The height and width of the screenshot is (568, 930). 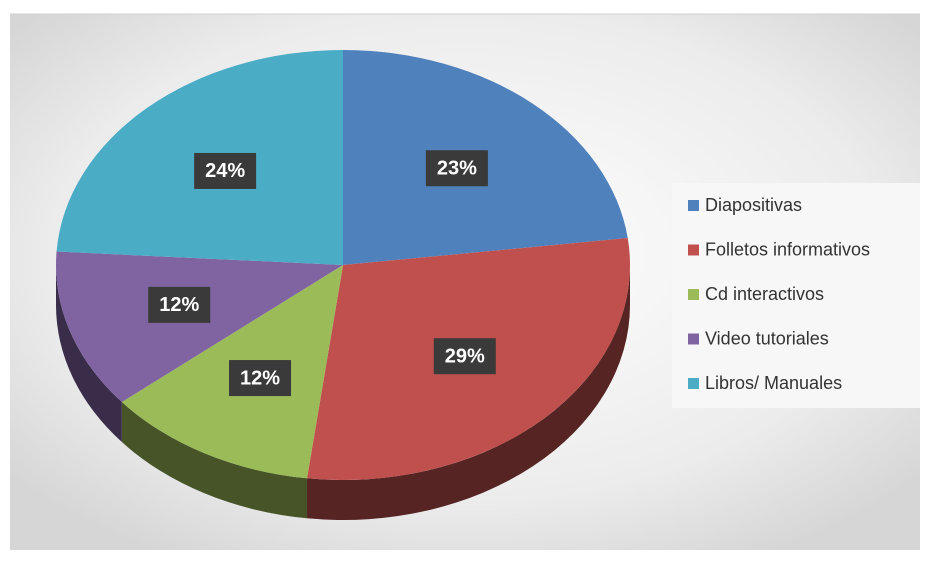 I want to click on legend-box, so click(x=796, y=295).